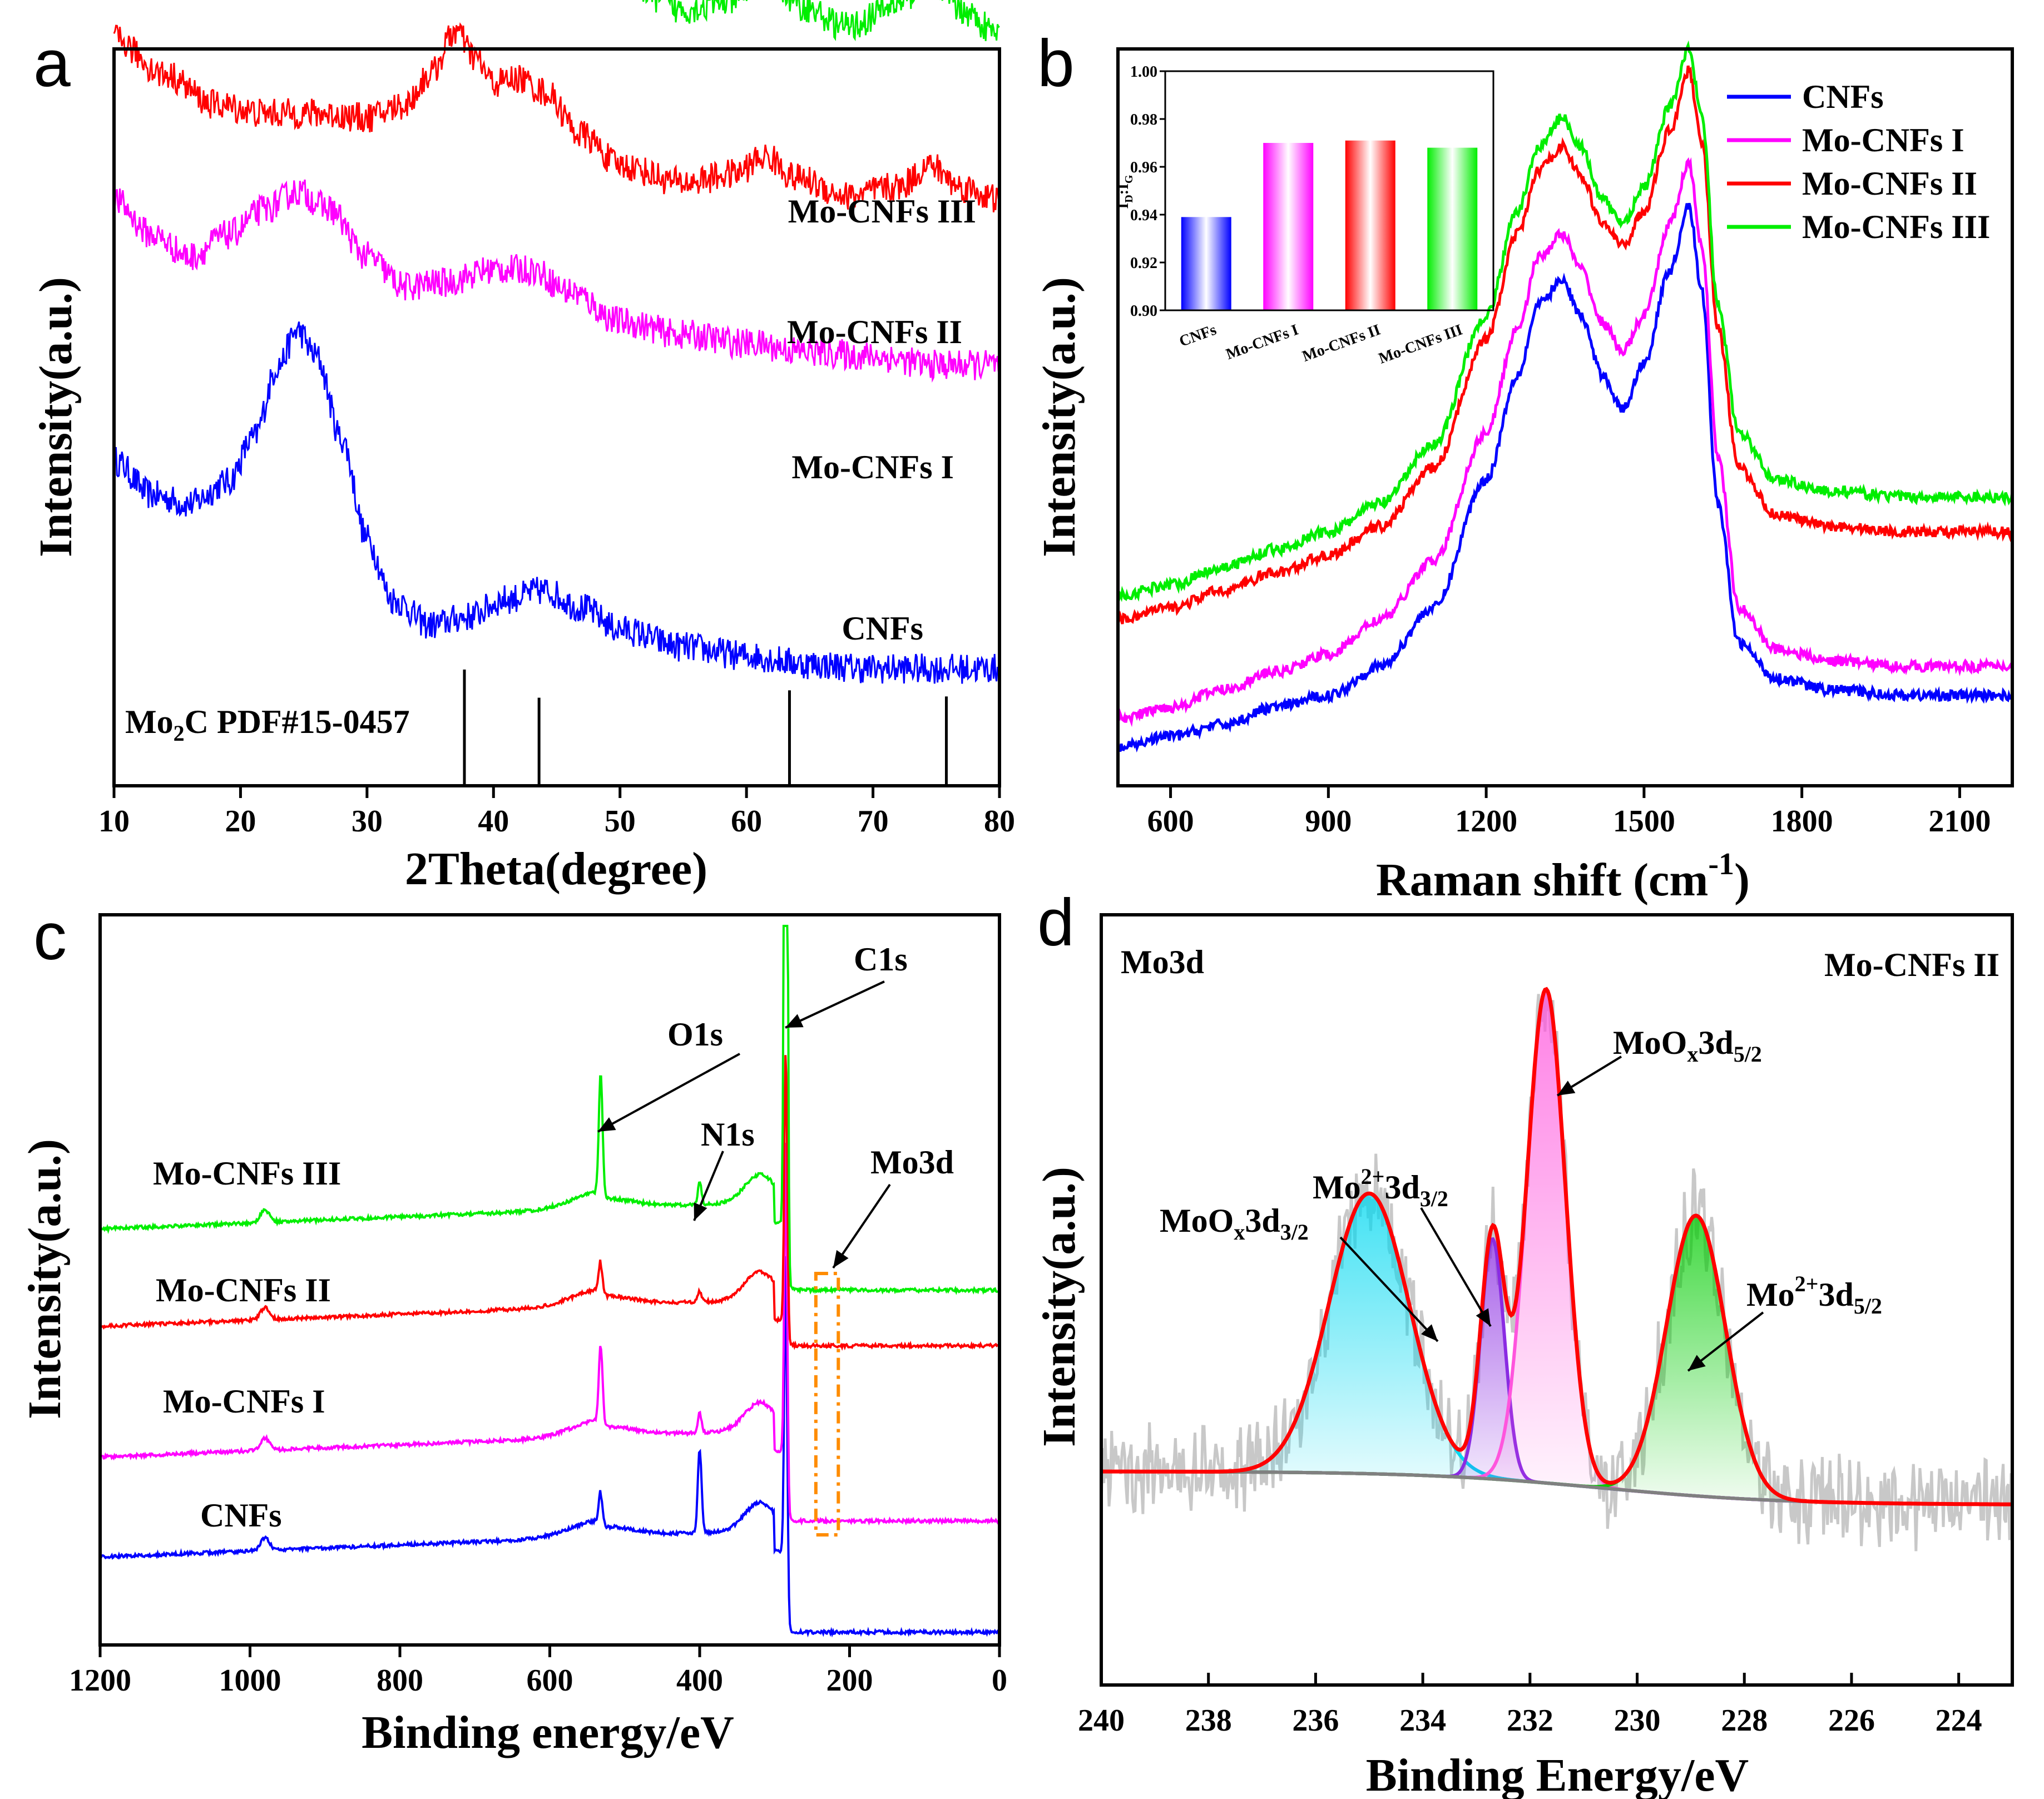 This screenshot has height=1799, width=2044. What do you see at coordinates (1858, 162) in the screenshot?
I see `panel-b-legend: CNFs Mo-CNFs I Mo-CNFs II Mo-CNFs III` at bounding box center [1858, 162].